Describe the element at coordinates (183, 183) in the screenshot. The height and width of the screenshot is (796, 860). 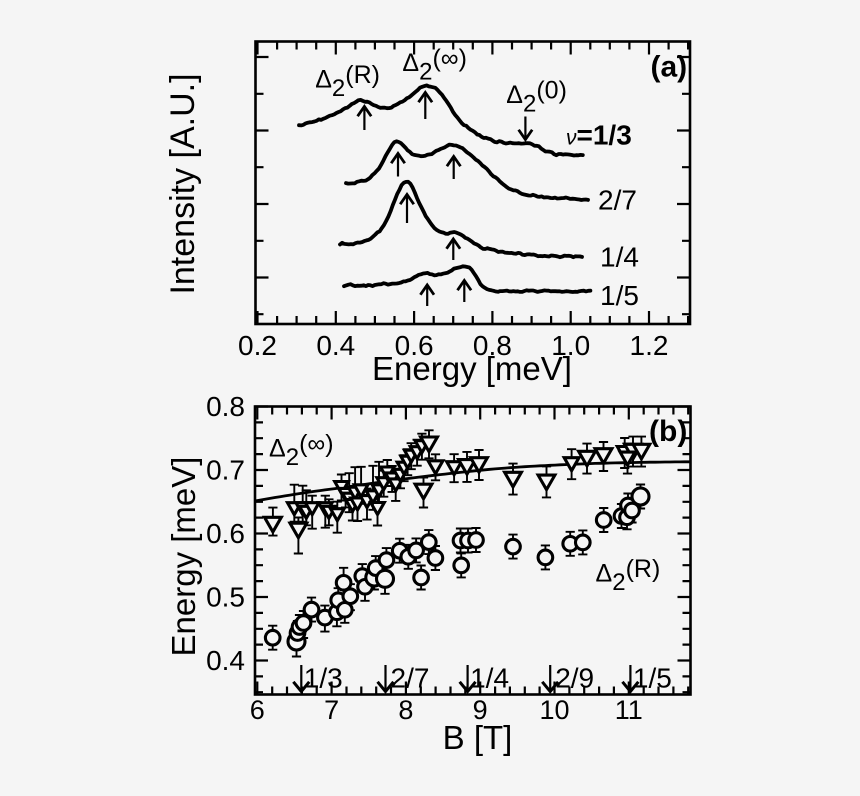
I see `svg-text: Intensity [A.U.]` at that location.